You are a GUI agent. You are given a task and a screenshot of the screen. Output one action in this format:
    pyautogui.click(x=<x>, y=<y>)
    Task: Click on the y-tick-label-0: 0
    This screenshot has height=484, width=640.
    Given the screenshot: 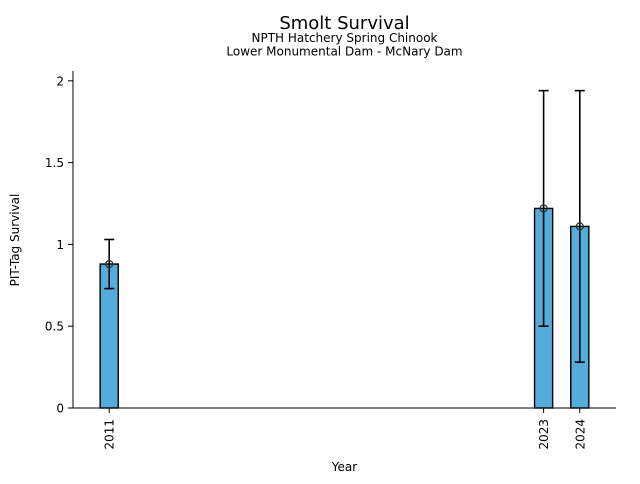 What is the action you would take?
    pyautogui.click(x=60, y=409)
    